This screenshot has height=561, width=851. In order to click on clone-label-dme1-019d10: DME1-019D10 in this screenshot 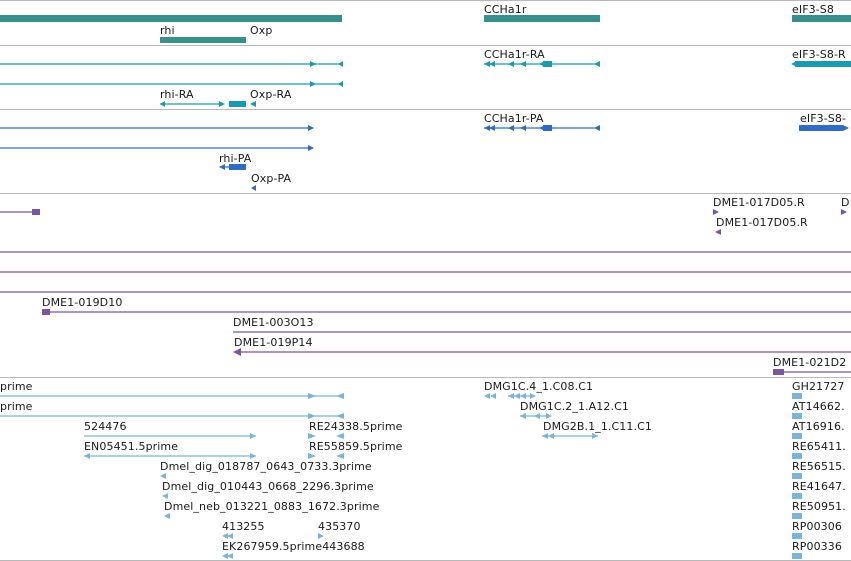, I will do `click(82, 302)`.